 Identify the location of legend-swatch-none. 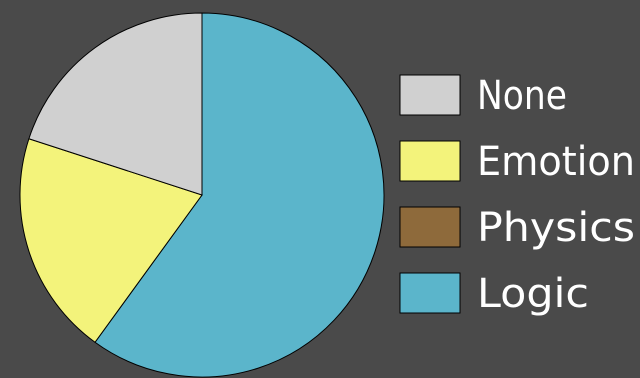
(430, 95).